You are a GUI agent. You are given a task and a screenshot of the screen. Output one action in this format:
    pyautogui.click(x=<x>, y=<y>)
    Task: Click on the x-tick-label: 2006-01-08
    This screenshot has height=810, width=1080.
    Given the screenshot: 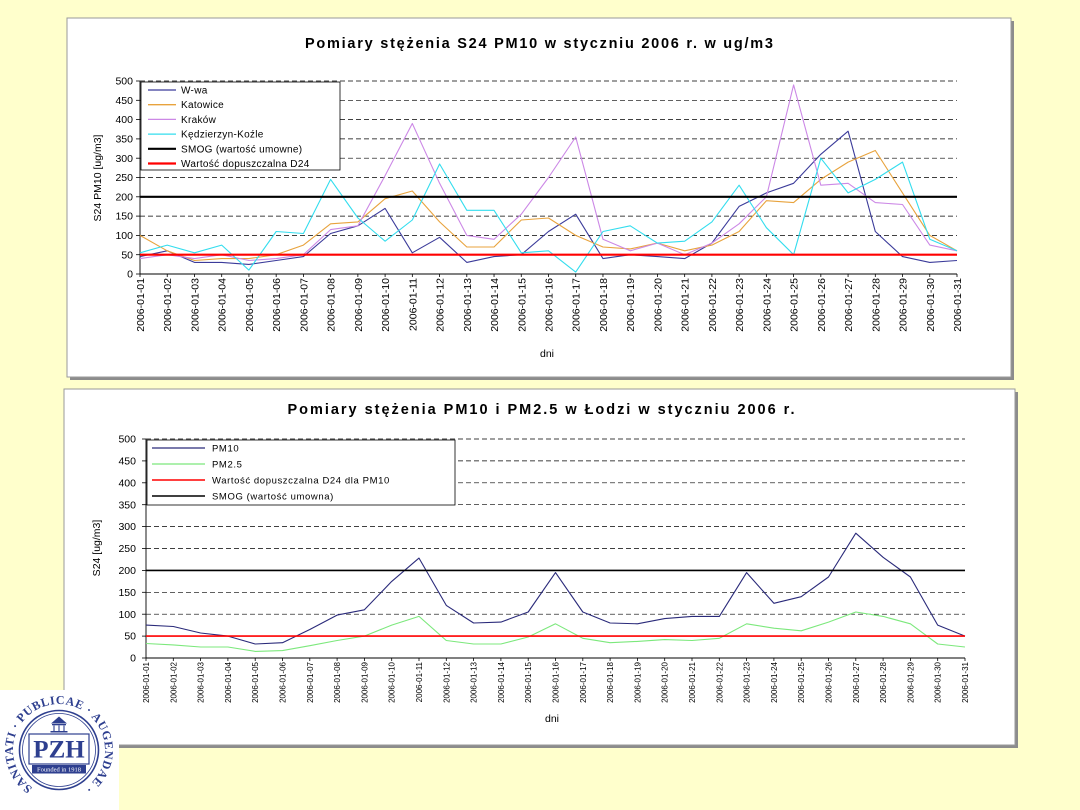 What is the action you would take?
    pyautogui.click(x=337, y=681)
    